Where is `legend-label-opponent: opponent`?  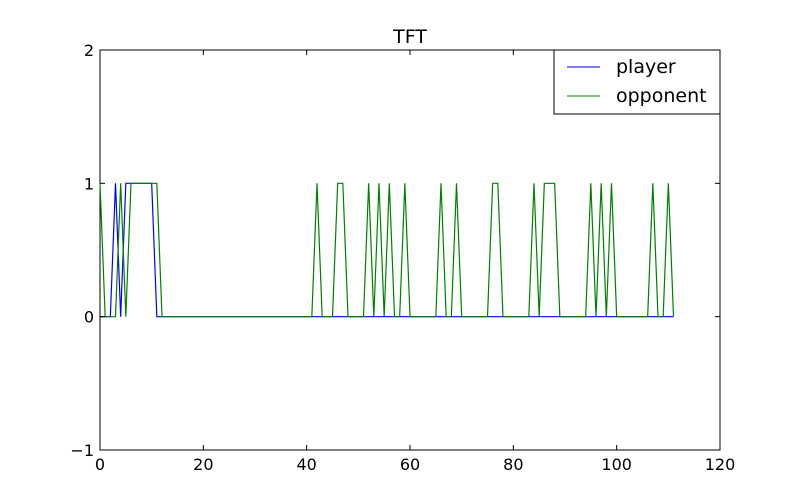 legend-label-opponent: opponent is located at coordinates (661, 96).